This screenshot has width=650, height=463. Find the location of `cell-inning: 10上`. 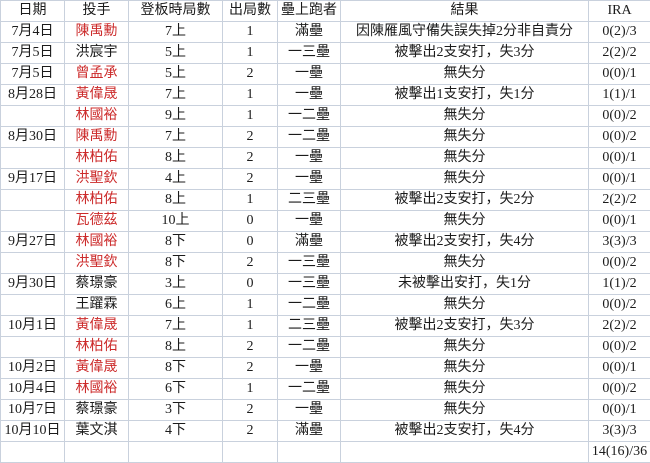

cell-inning: 10上 is located at coordinates (175, 221).